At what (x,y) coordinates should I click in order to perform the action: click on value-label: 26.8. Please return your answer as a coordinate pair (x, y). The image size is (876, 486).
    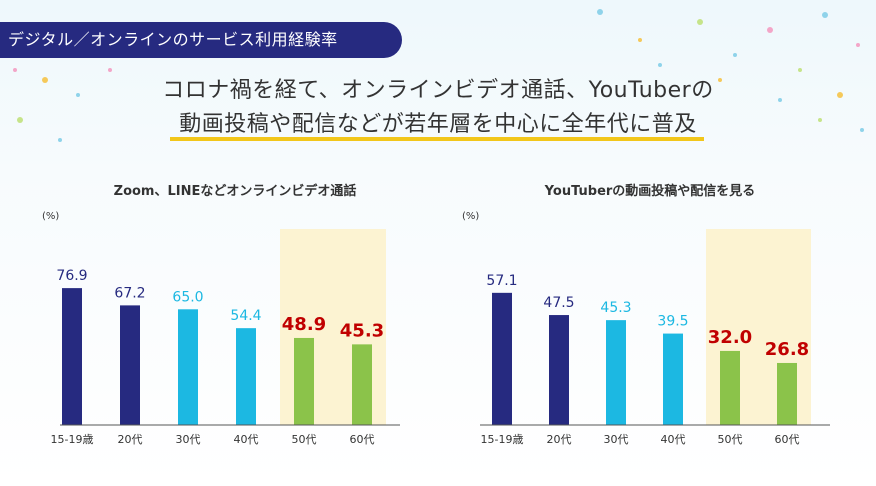
    Looking at the image, I should click on (787, 349).